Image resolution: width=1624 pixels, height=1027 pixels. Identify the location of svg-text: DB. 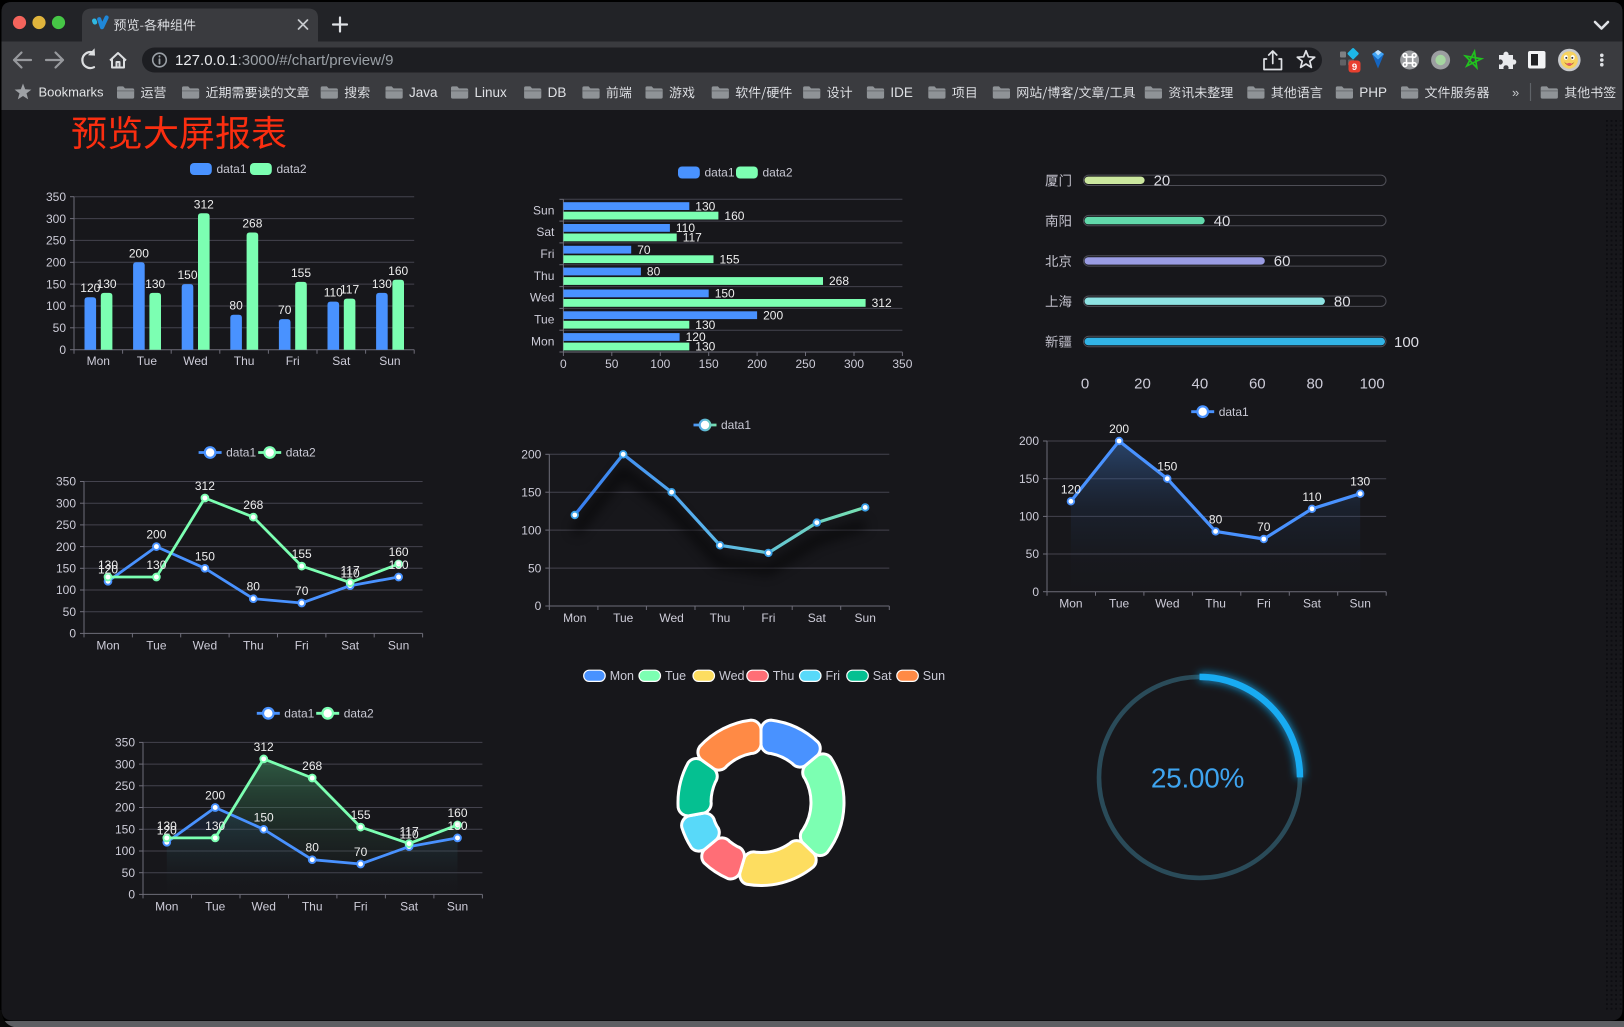
(557, 92).